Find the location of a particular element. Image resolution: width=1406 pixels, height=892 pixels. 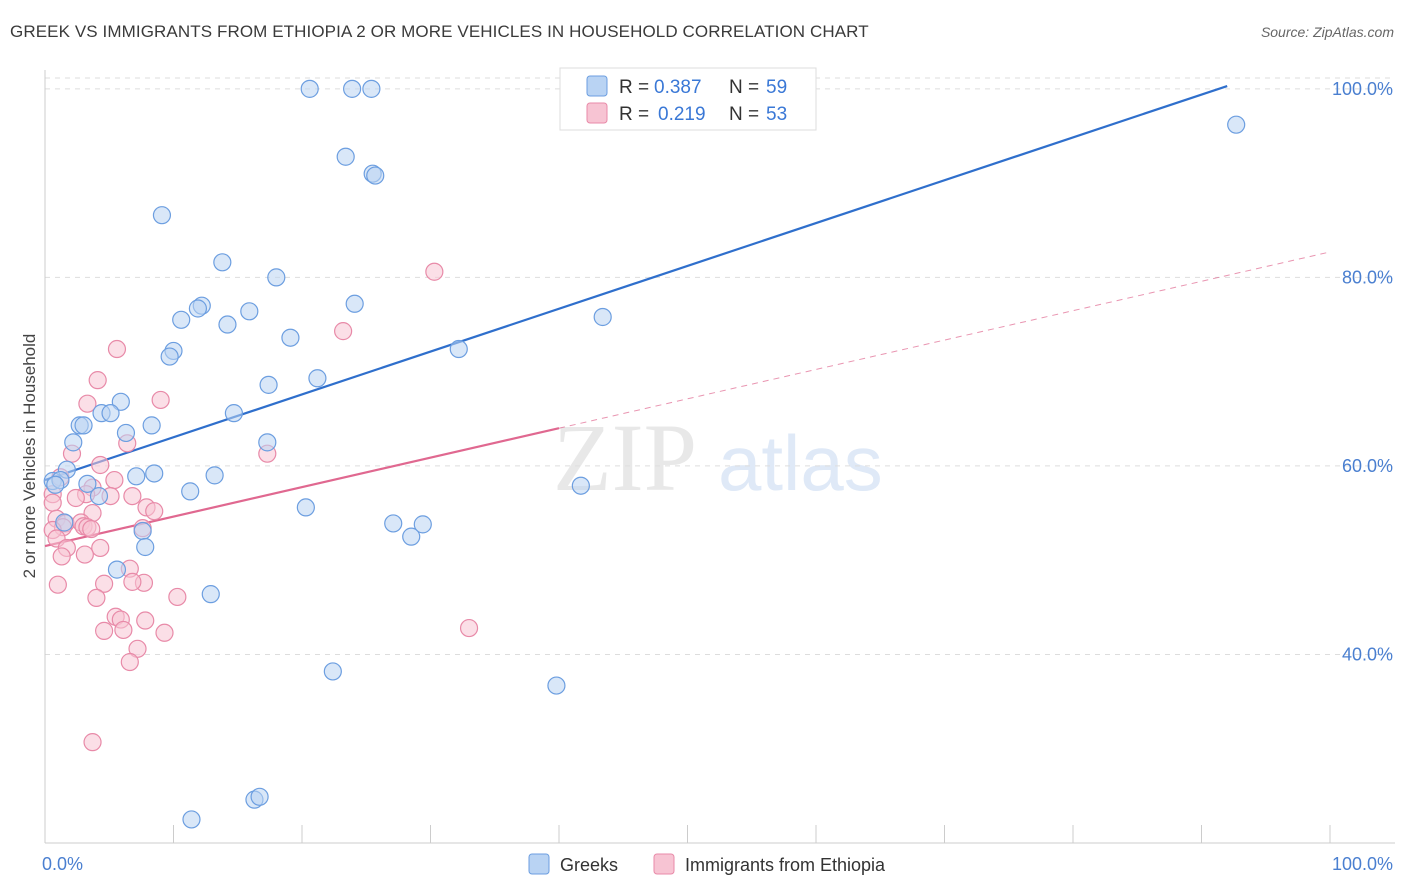

legend-swatch-ethiopia-bottom is located at coordinates (664, 864).